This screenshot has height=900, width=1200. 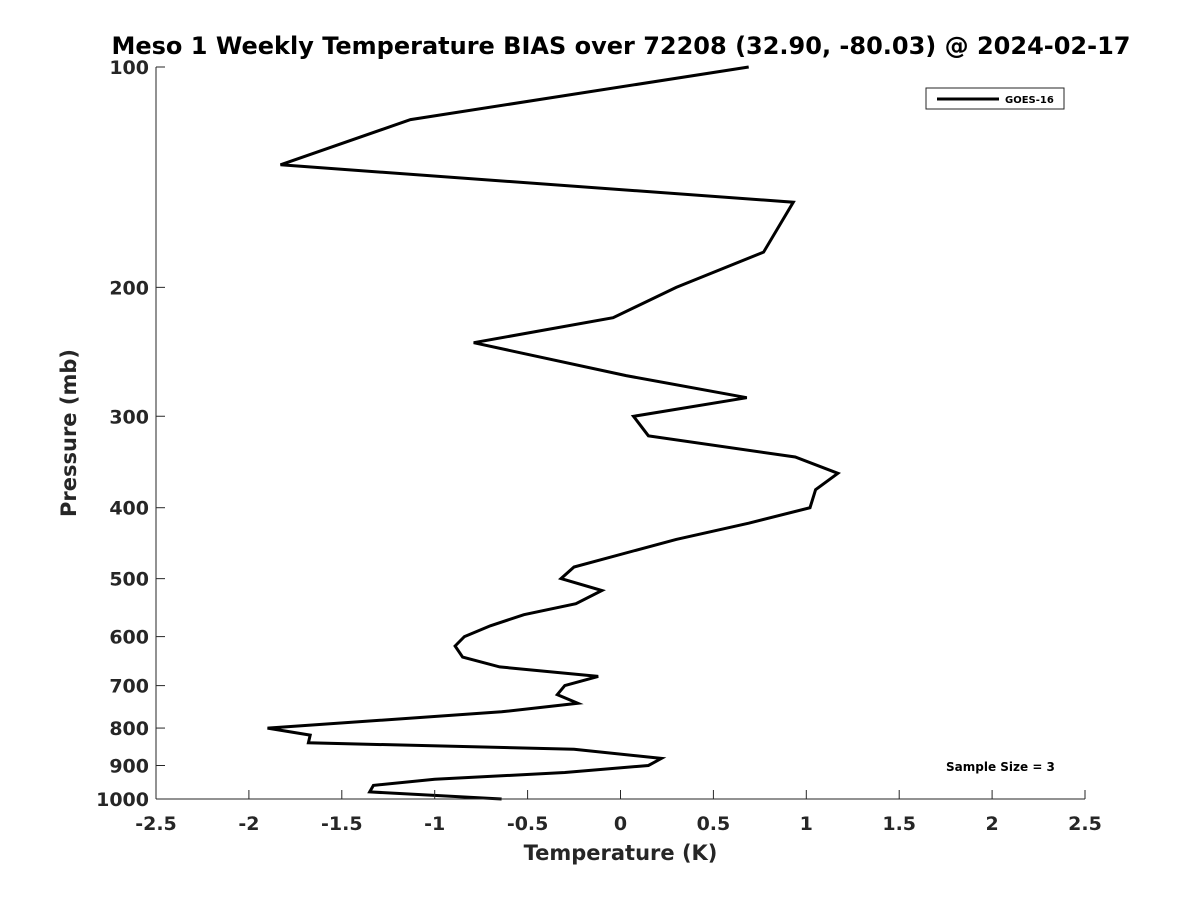 I want to click on x-tick-label: 1.5, so click(x=899, y=824).